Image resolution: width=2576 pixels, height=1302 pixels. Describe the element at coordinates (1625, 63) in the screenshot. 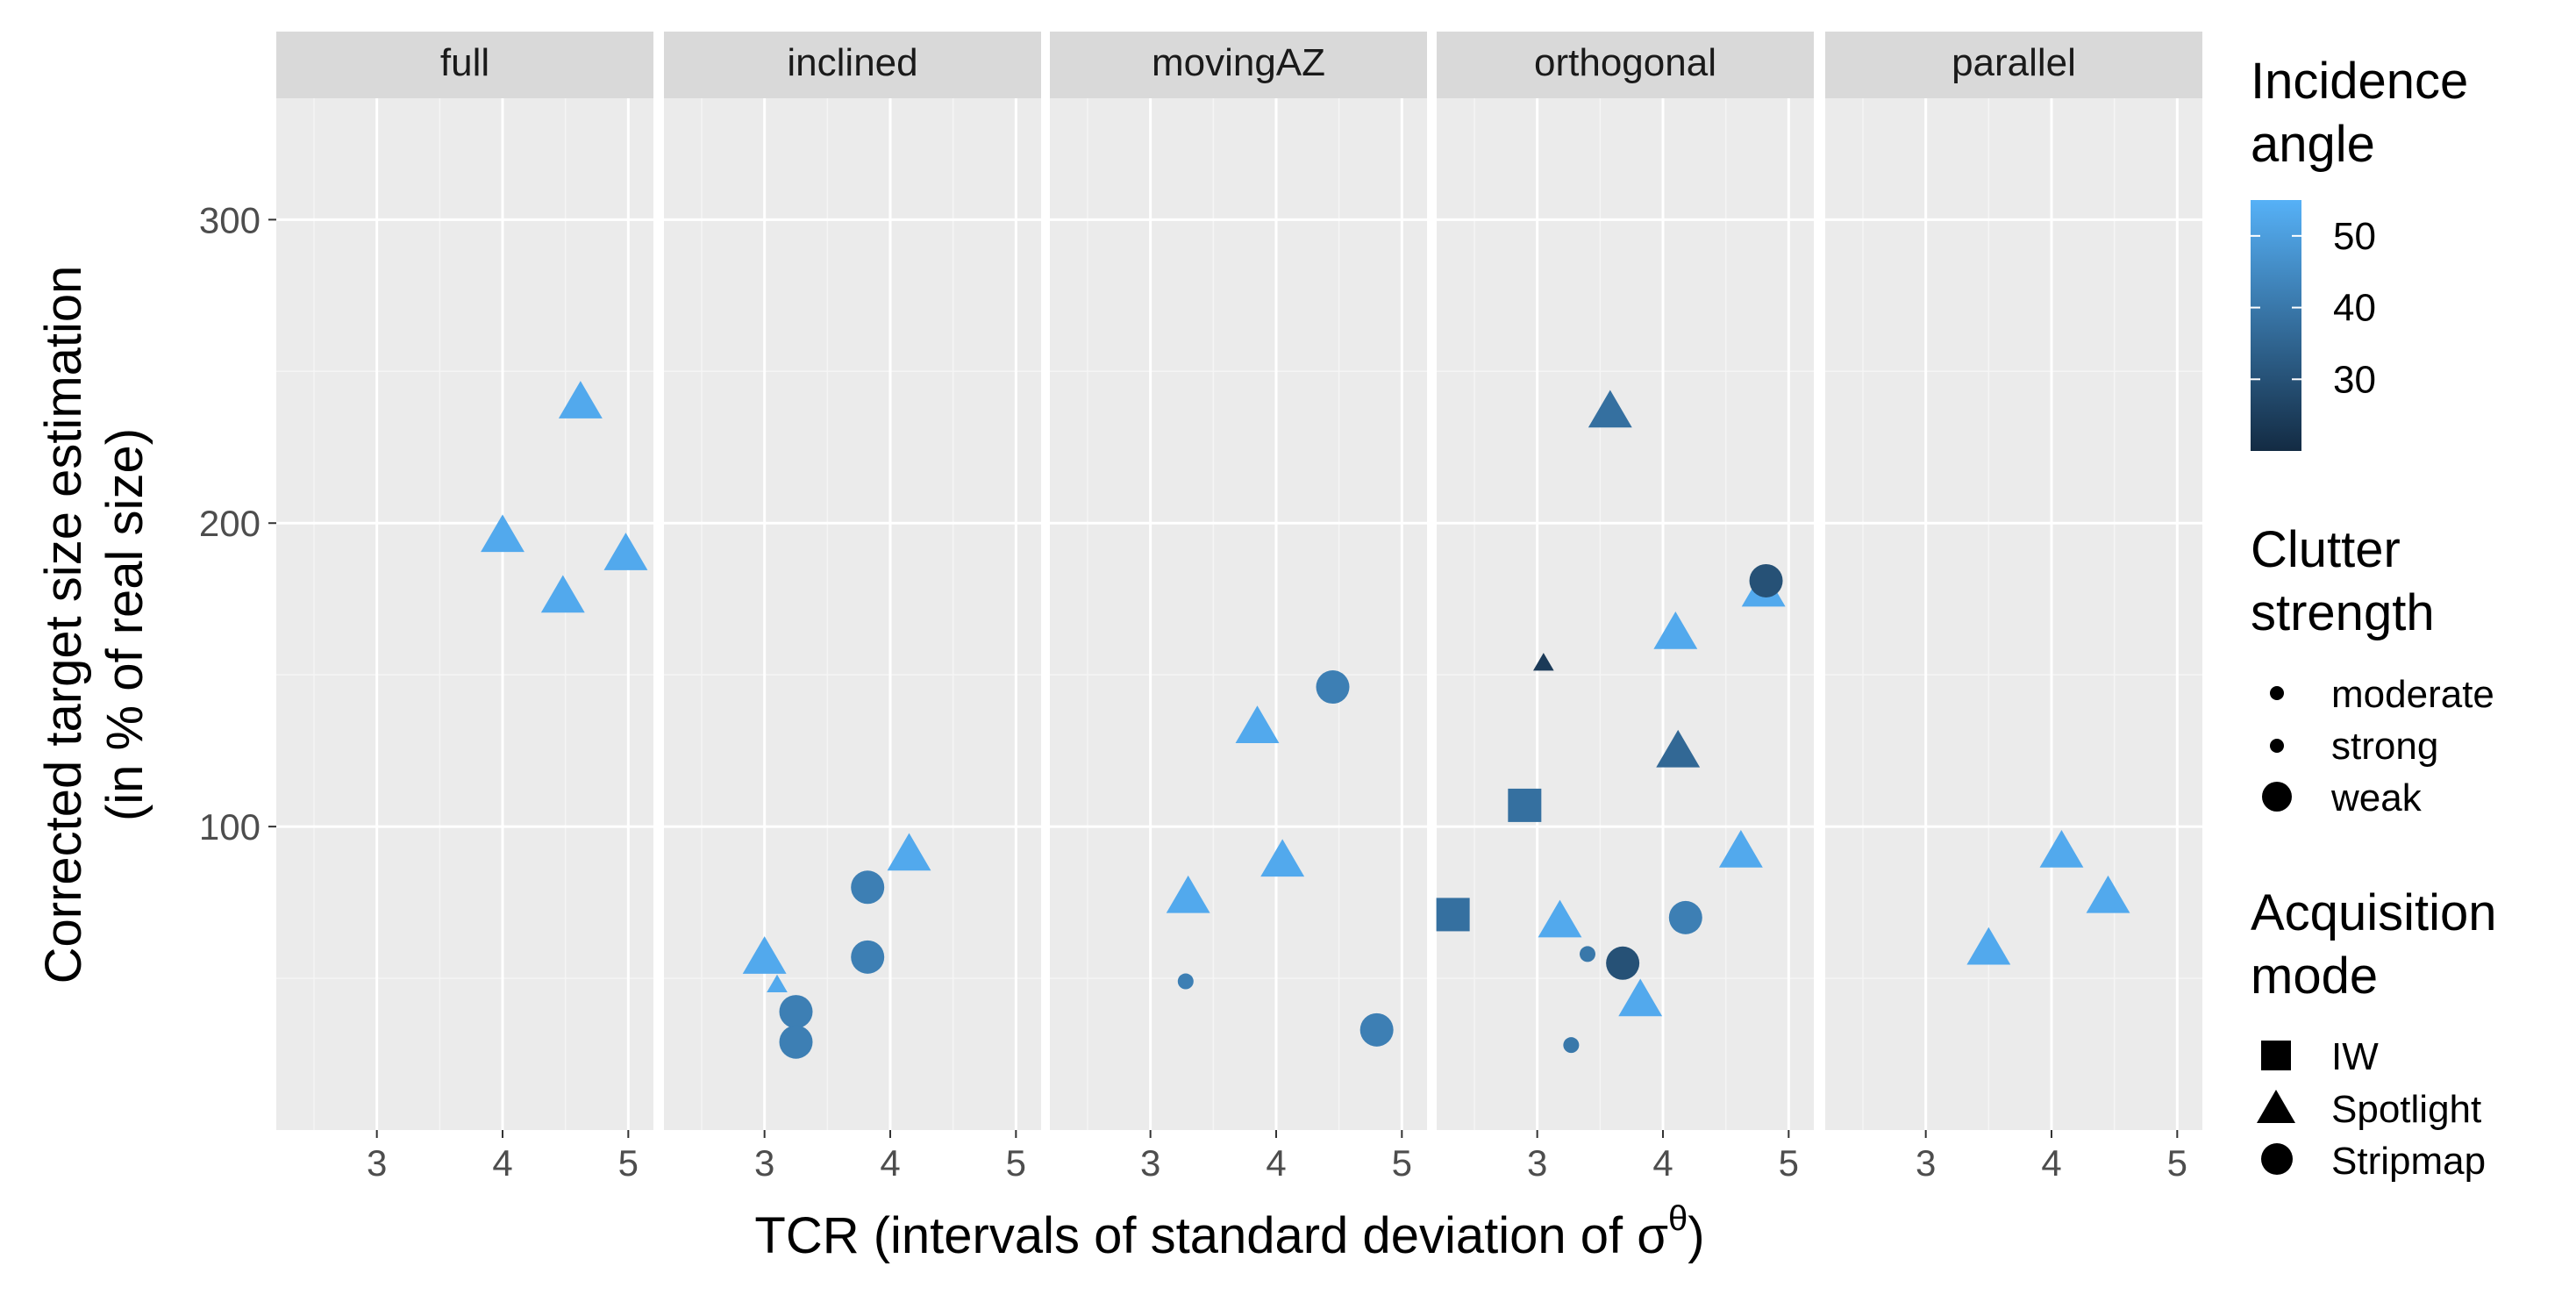

I see `facet-label-orthogonal: orthogonal` at that location.